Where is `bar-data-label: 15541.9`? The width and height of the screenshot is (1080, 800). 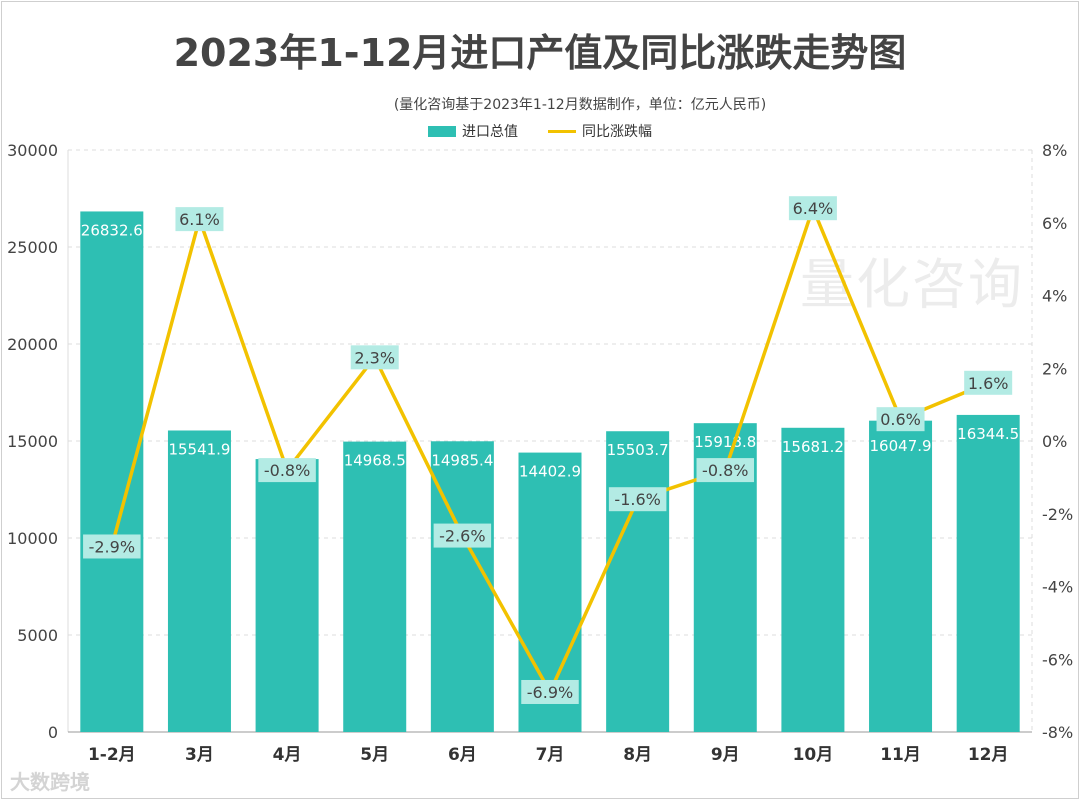
bar-data-label: 15541.9 is located at coordinates (199, 449).